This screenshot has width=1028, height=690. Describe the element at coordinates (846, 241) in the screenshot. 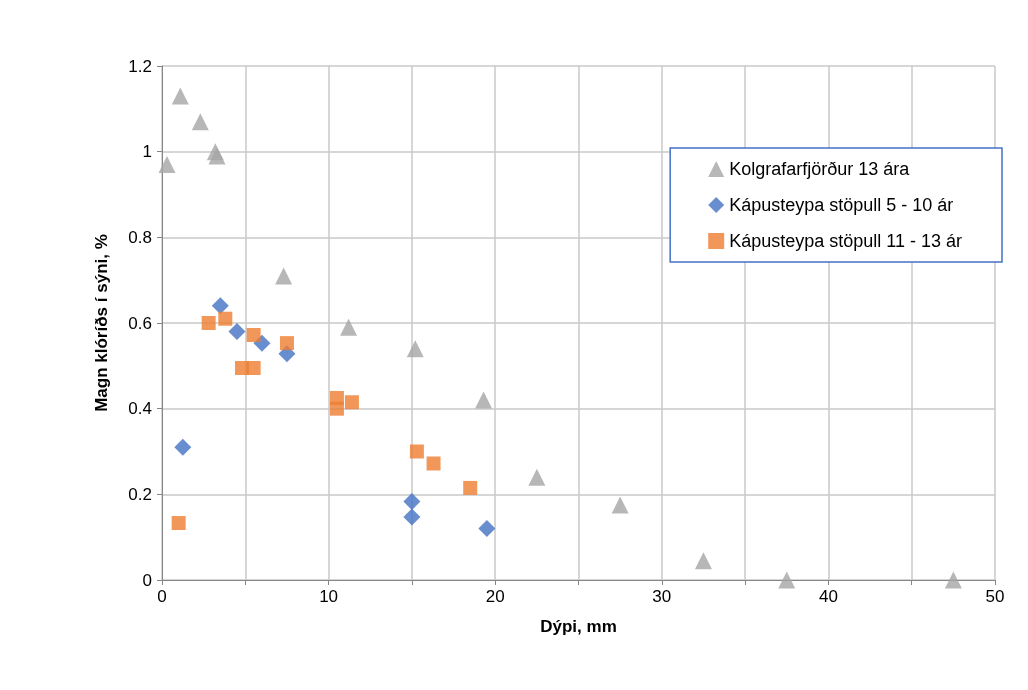

I see `legend-label: Kápusteypa stöpull 11 - 13 ár` at that location.